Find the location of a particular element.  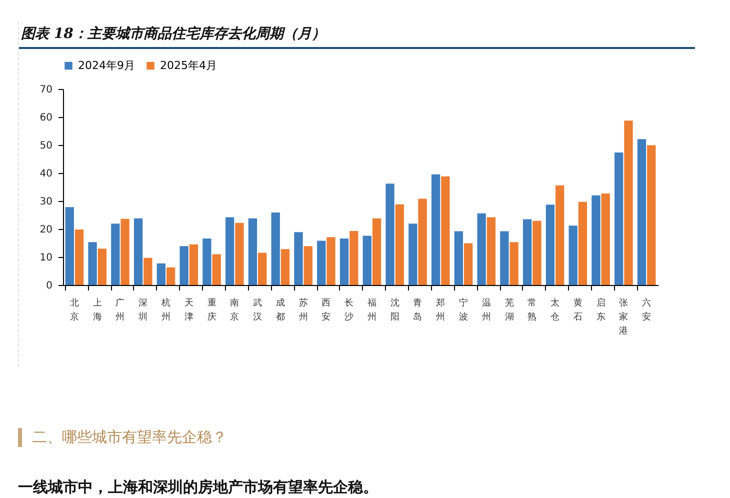

x-tick-label: 六安 is located at coordinates (647, 310).